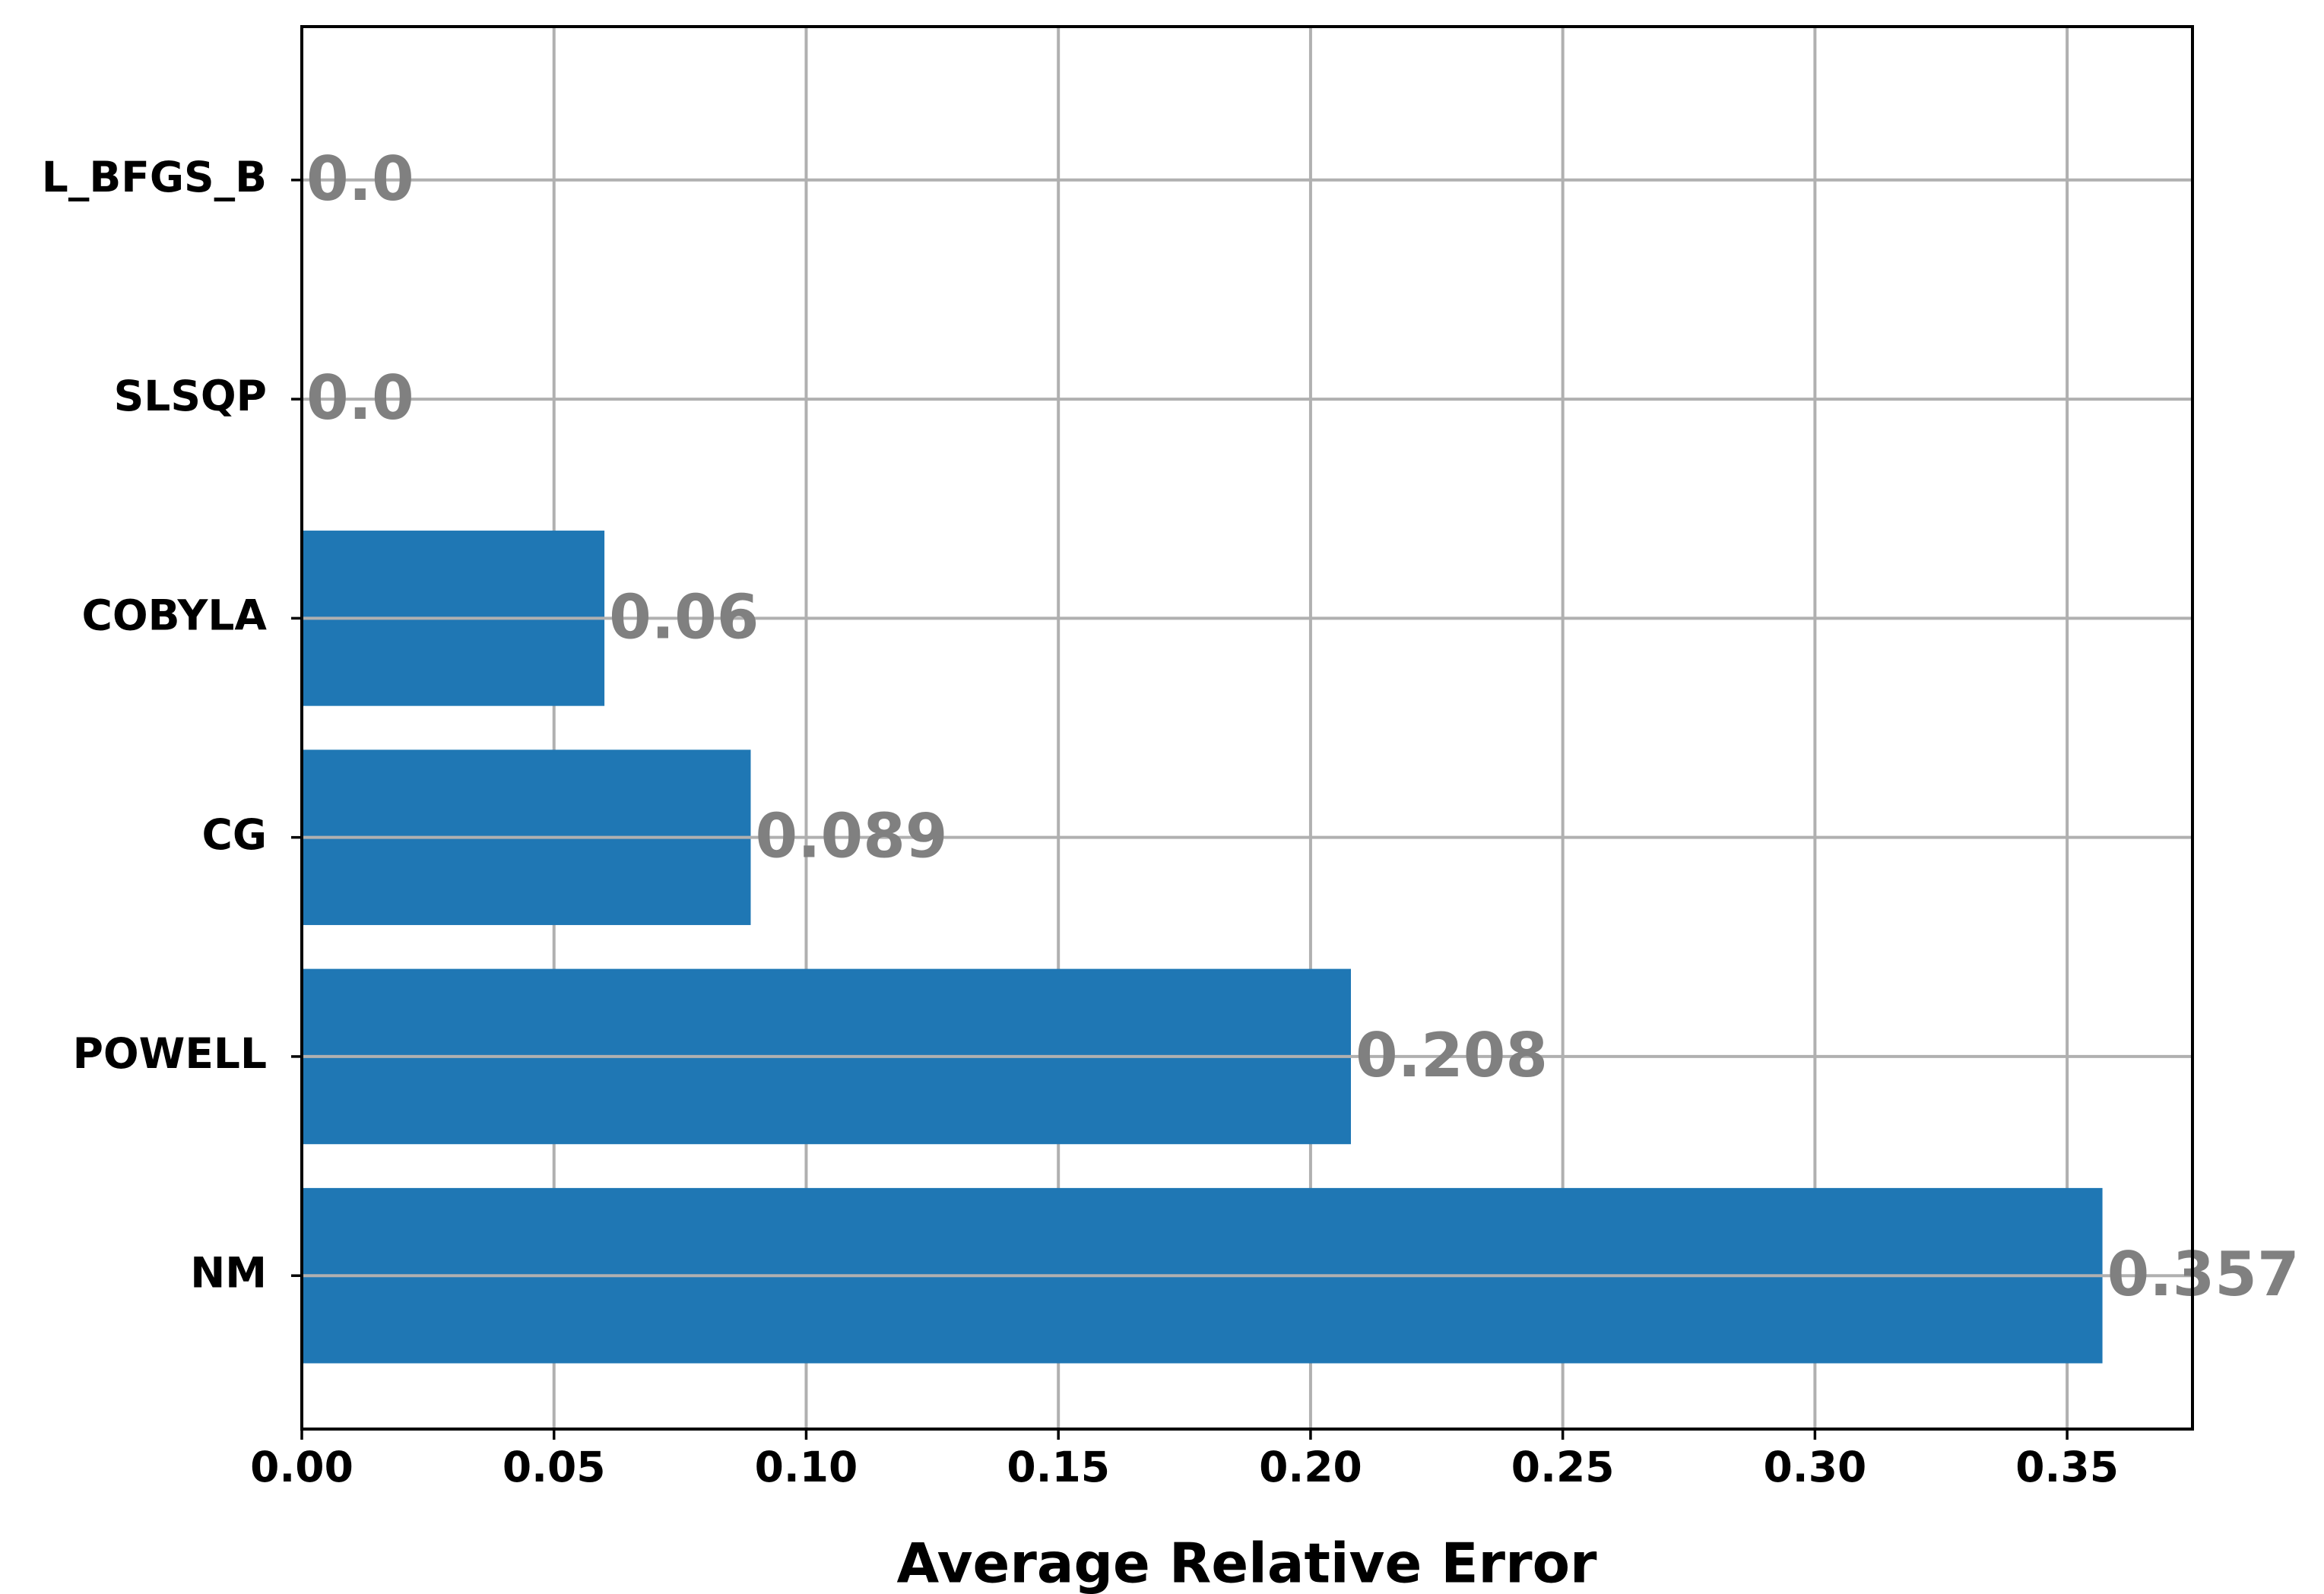 This screenshot has width=2324, height=1594. What do you see at coordinates (851, 837) in the screenshot?
I see `value-label: 0.089` at bounding box center [851, 837].